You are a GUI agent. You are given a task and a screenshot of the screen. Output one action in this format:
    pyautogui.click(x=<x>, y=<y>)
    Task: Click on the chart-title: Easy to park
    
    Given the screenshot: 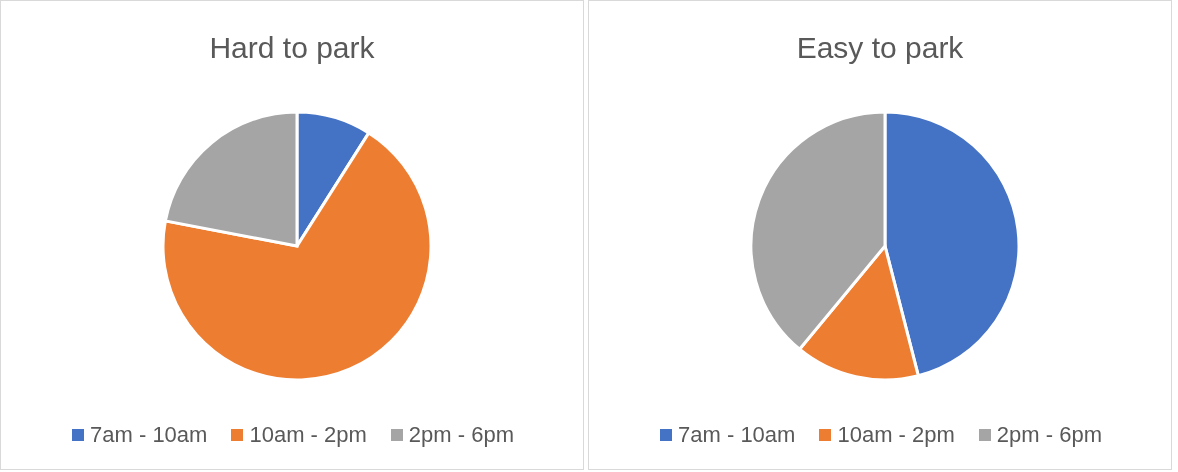 What is the action you would take?
    pyautogui.click(x=880, y=48)
    